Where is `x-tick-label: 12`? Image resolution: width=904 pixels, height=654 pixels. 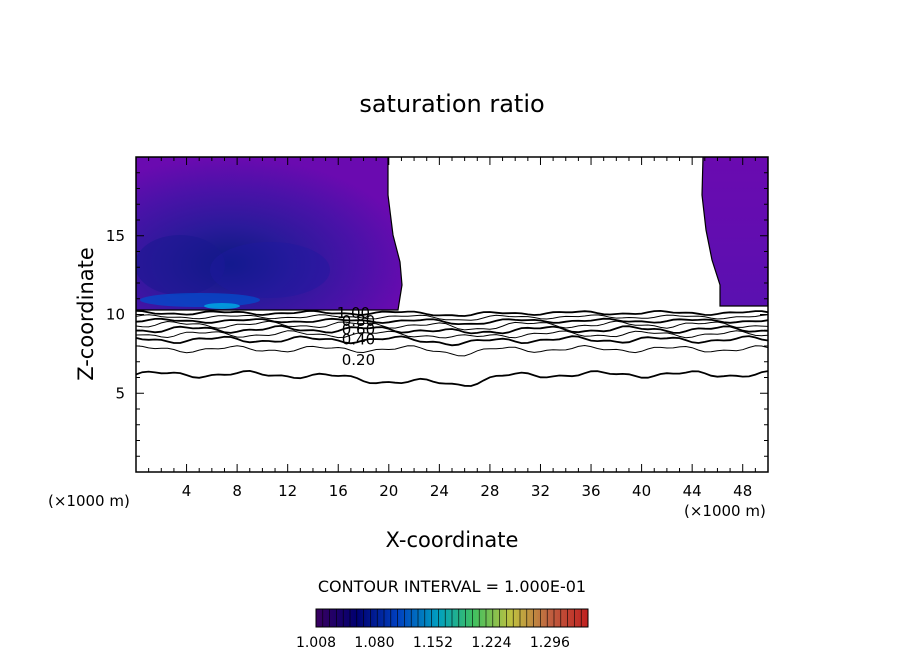
x-tick-label: 12 is located at coordinates (287, 491).